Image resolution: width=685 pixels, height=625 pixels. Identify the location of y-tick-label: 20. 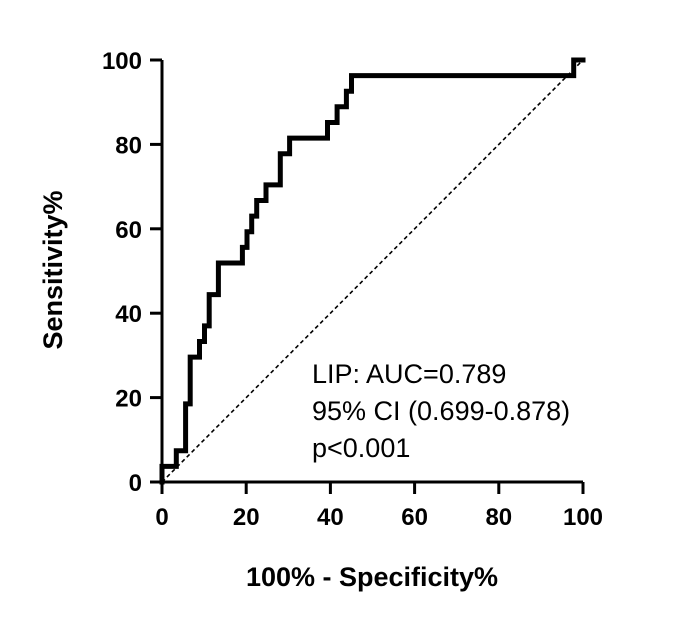
(128, 399).